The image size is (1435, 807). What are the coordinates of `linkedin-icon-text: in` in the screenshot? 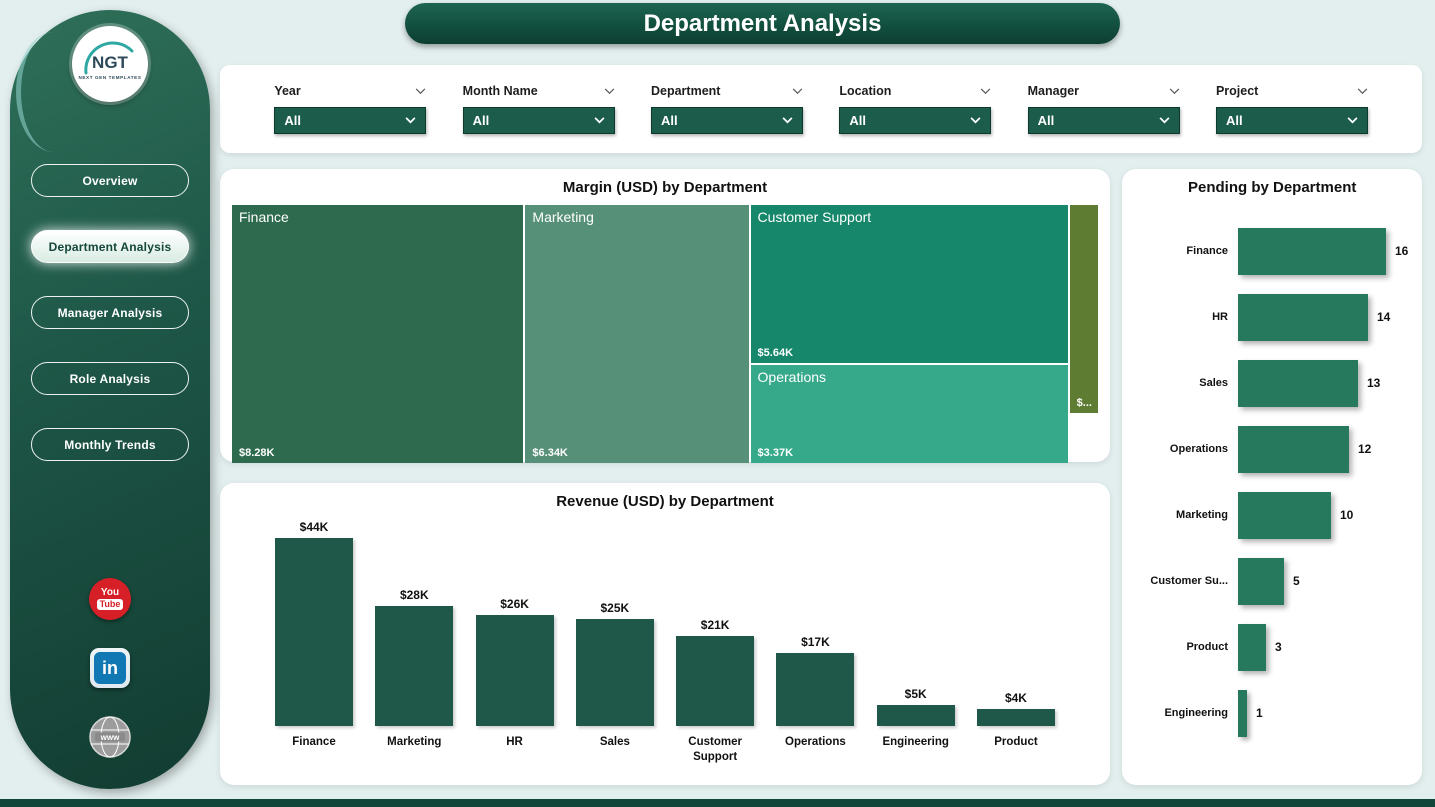 It's located at (110, 668).